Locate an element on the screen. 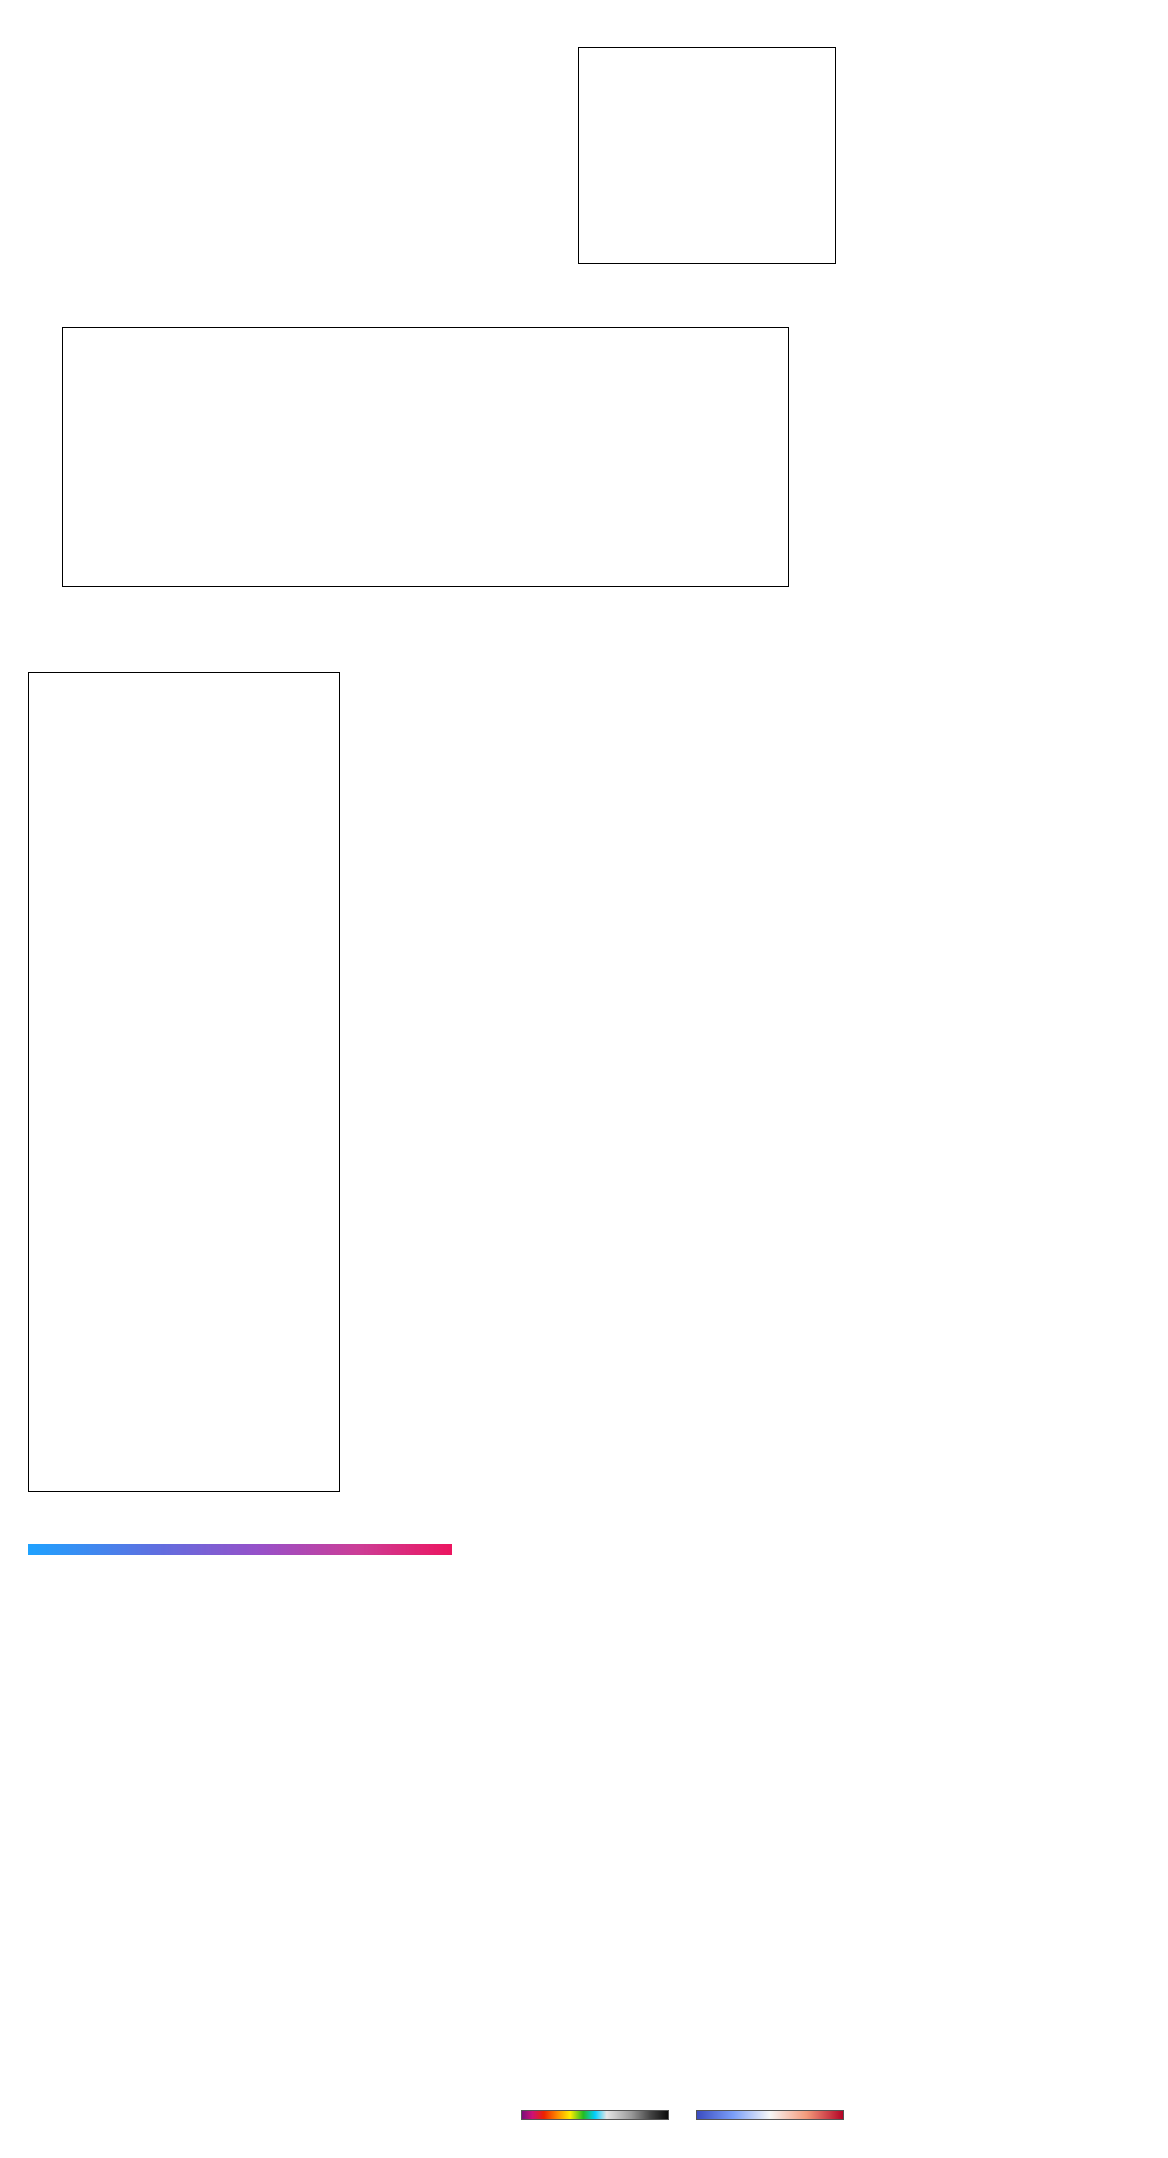  shap-feature-plot is located at coordinates (184, 1082).